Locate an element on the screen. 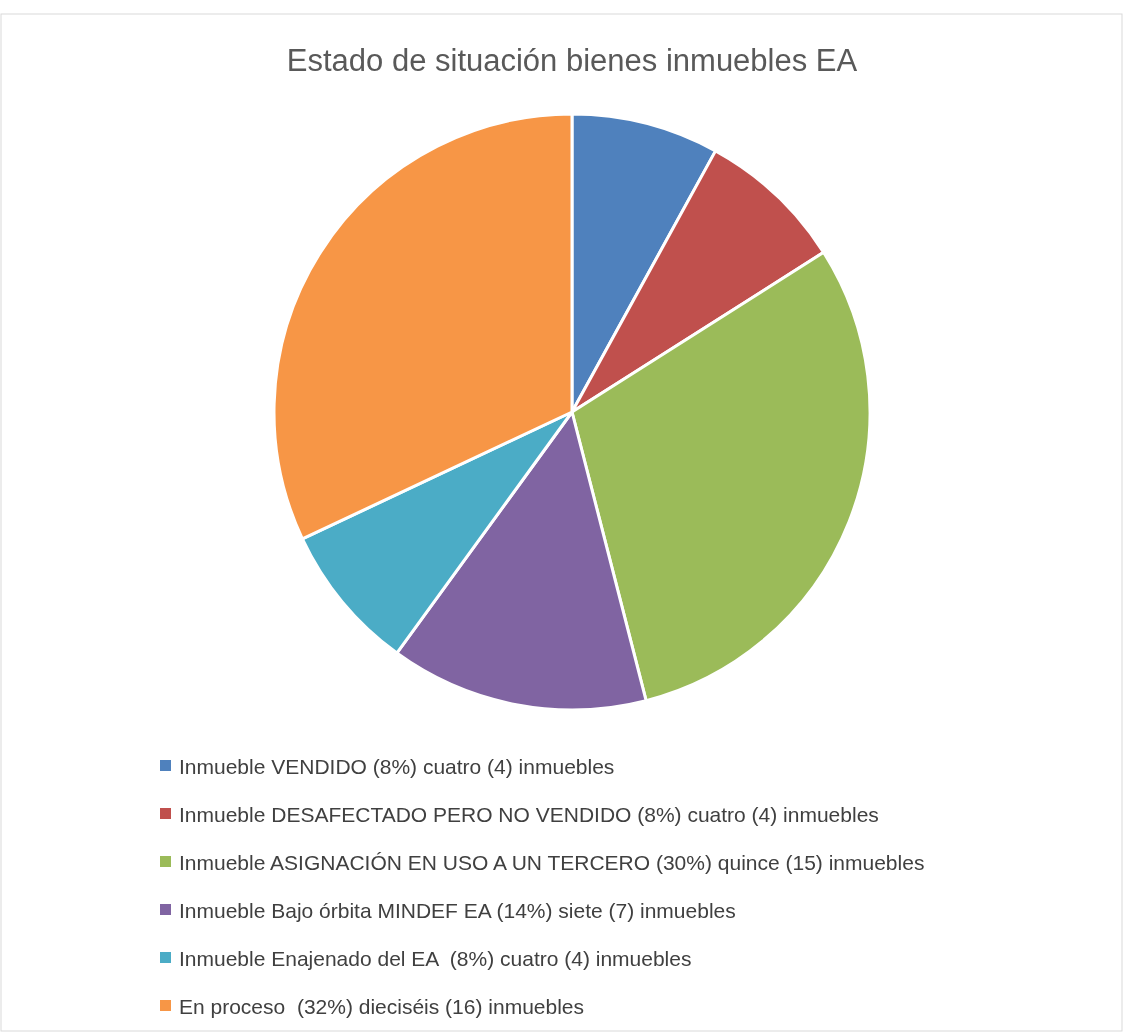 This screenshot has height=1032, width=1123. legend-label: Inmueble DESAFECTADO PERO NO VENDIDO (8%) cuatro (4) inmuebles is located at coordinates (529, 814).